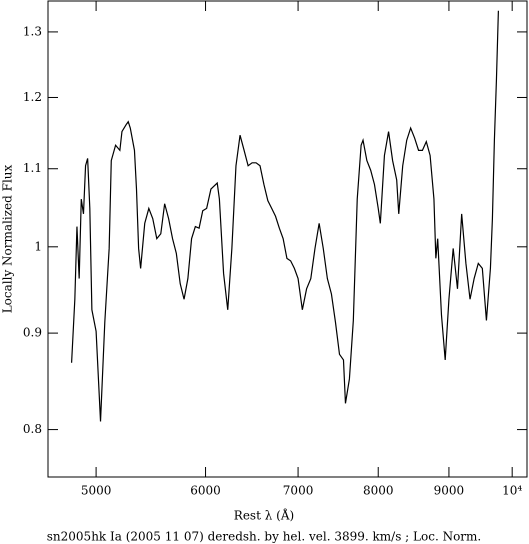  What do you see at coordinates (298, 491) in the screenshot?
I see `x-tick-label: 7000` at bounding box center [298, 491].